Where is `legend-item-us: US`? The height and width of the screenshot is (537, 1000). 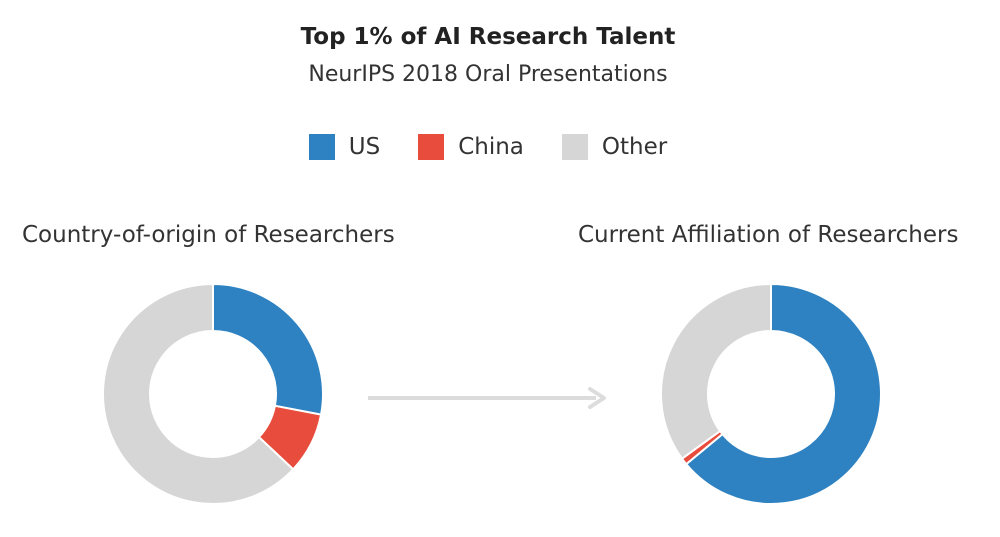
legend-item-us: US is located at coordinates (344, 147).